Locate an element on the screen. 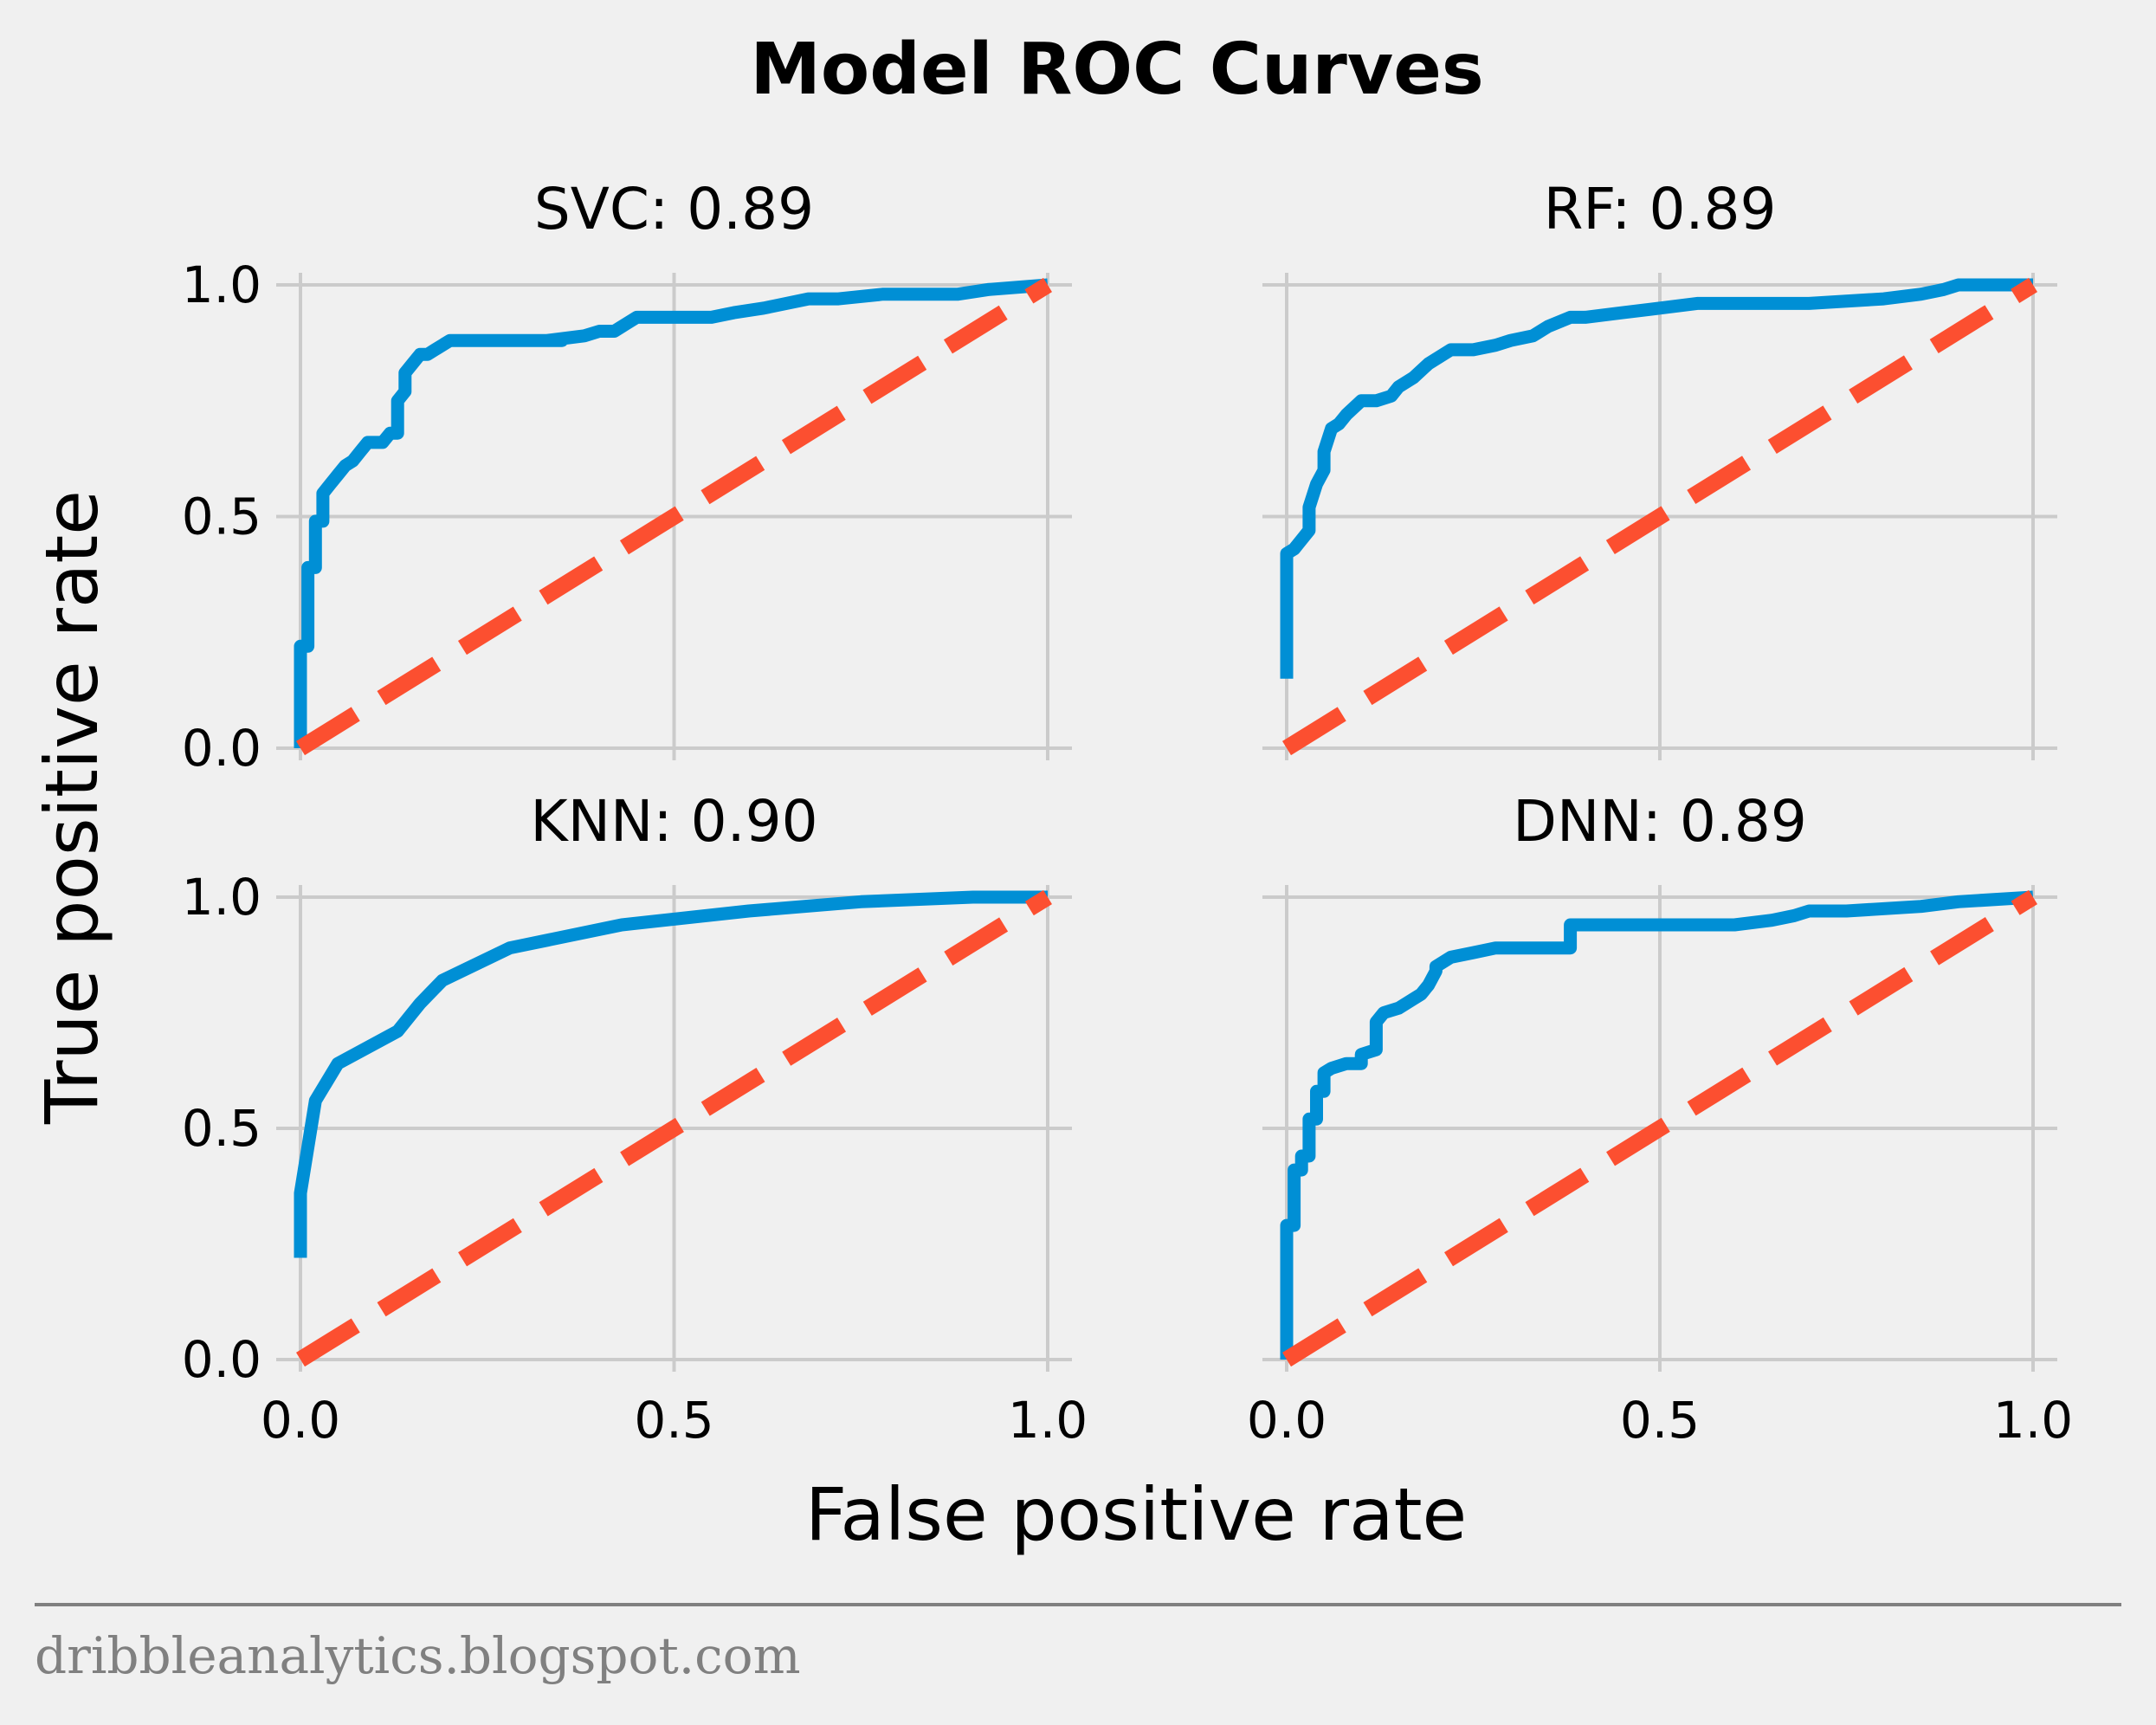  subplot-title: DNN: 0.89 is located at coordinates (1660, 821).